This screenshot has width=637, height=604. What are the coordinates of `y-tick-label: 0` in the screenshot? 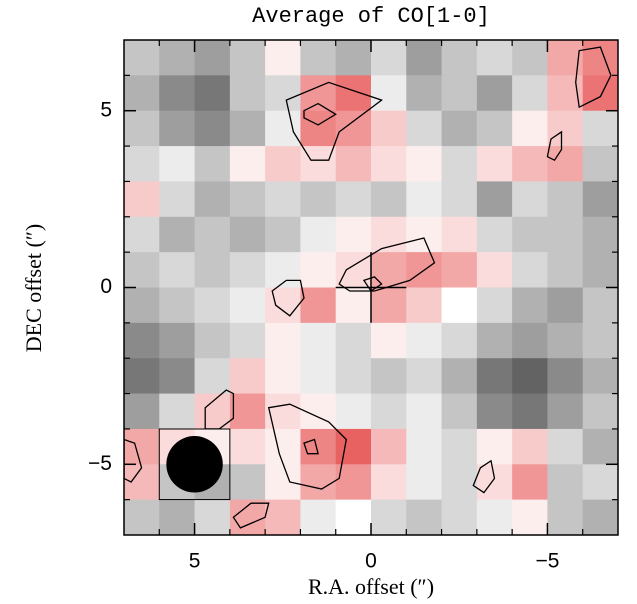 It's located at (106, 286).